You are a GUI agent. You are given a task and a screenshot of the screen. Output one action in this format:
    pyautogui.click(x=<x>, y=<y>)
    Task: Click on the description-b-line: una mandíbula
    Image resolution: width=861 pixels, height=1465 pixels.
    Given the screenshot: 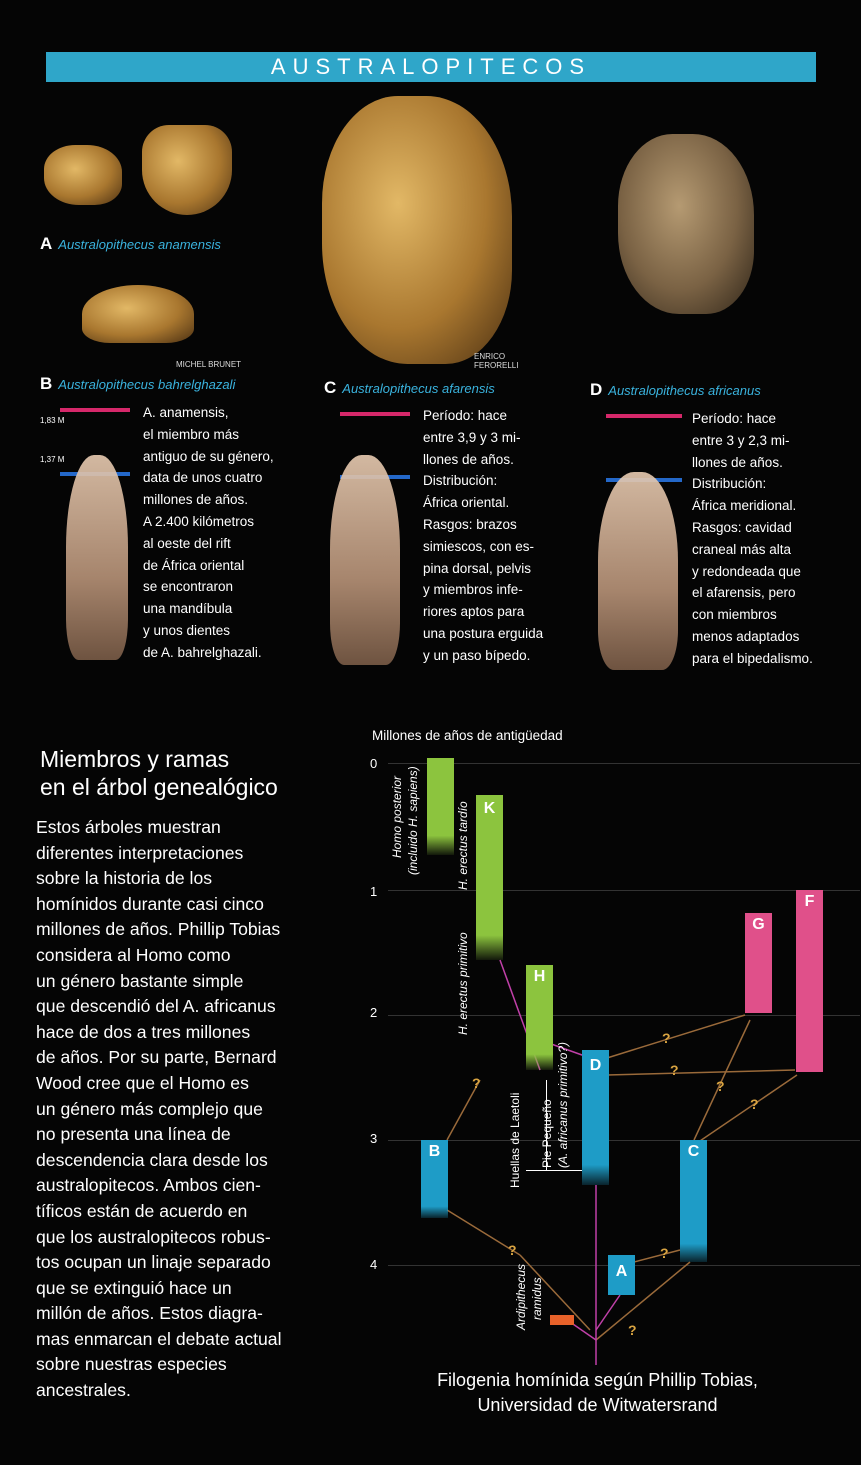 What is the action you would take?
    pyautogui.click(x=188, y=609)
    